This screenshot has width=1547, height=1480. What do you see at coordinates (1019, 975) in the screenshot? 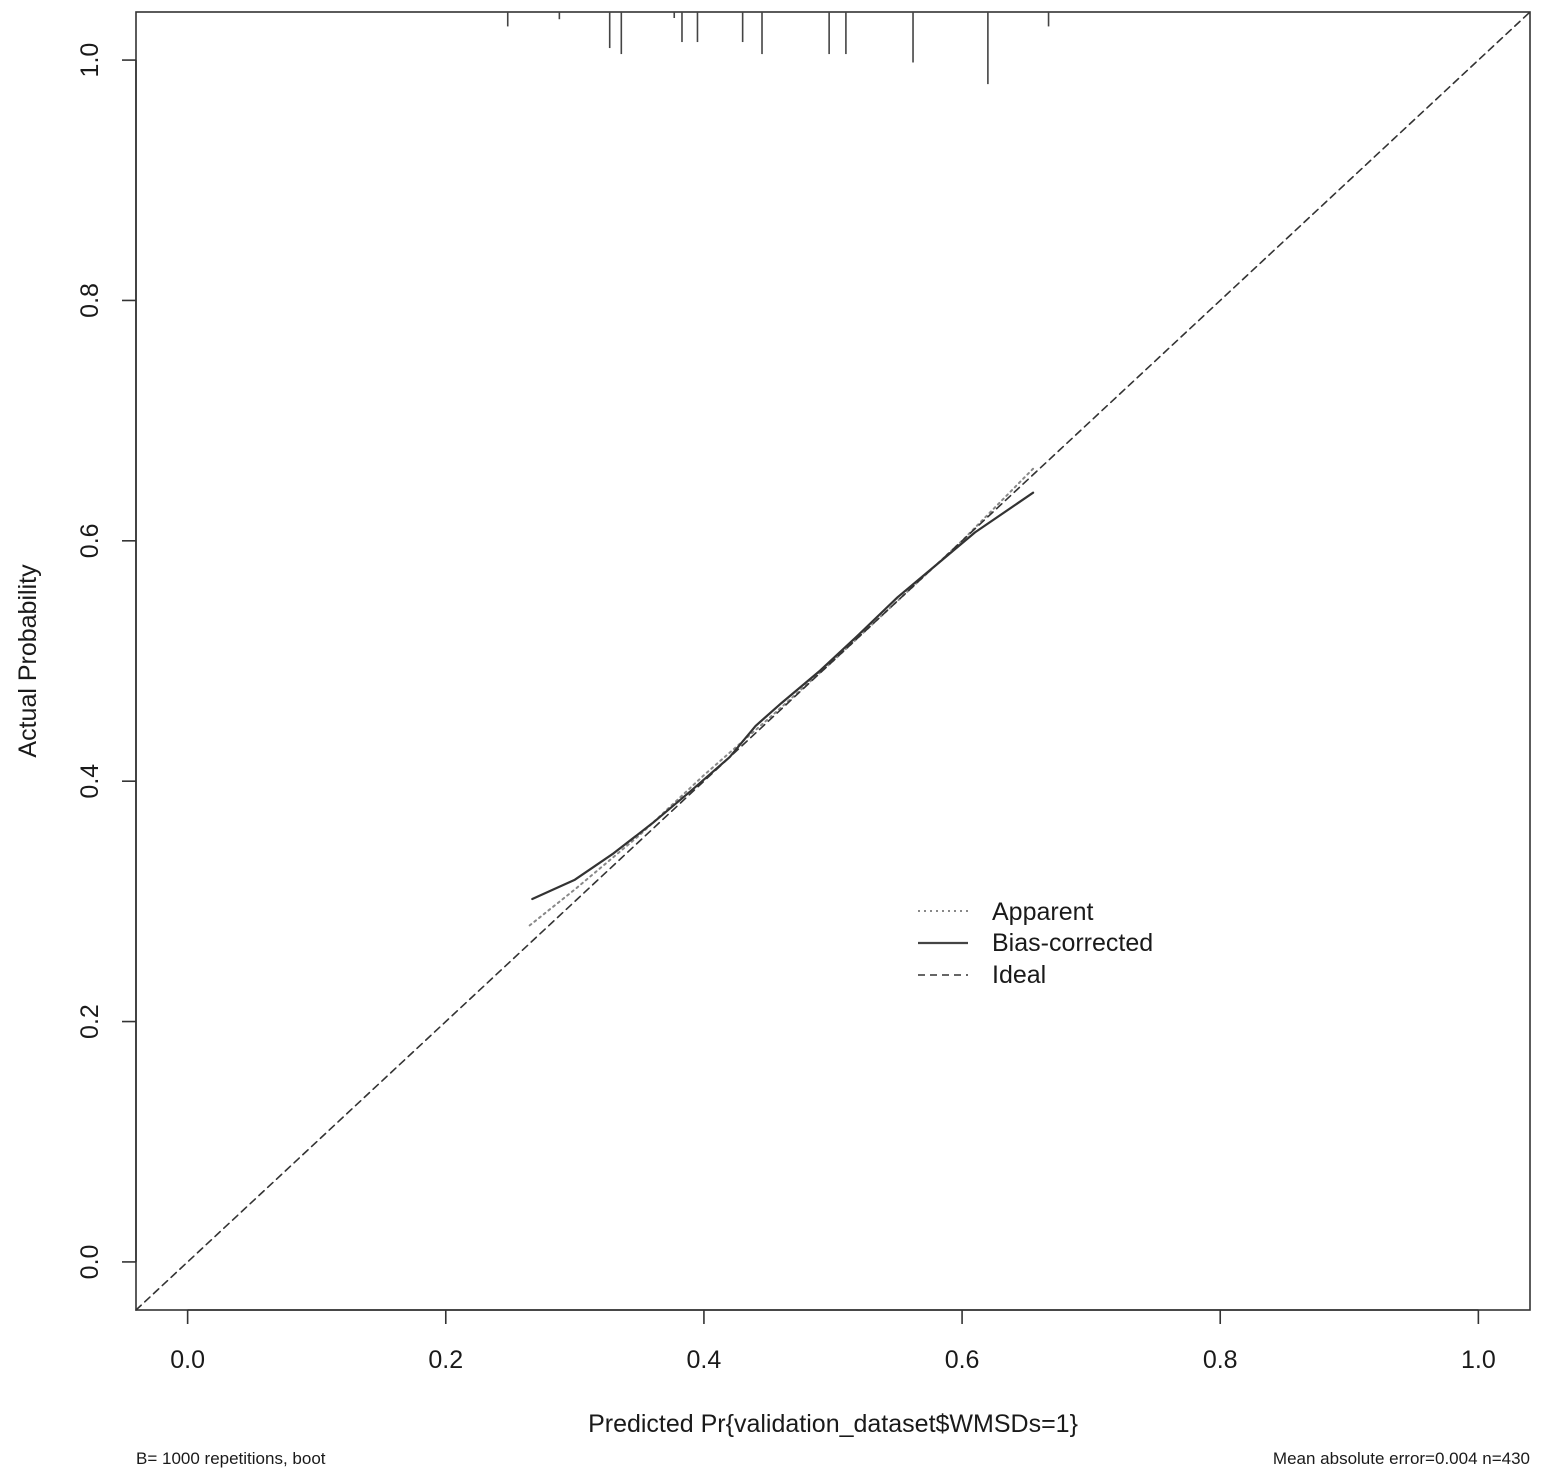
I see `legend-label-ideal: Ideal` at bounding box center [1019, 975].